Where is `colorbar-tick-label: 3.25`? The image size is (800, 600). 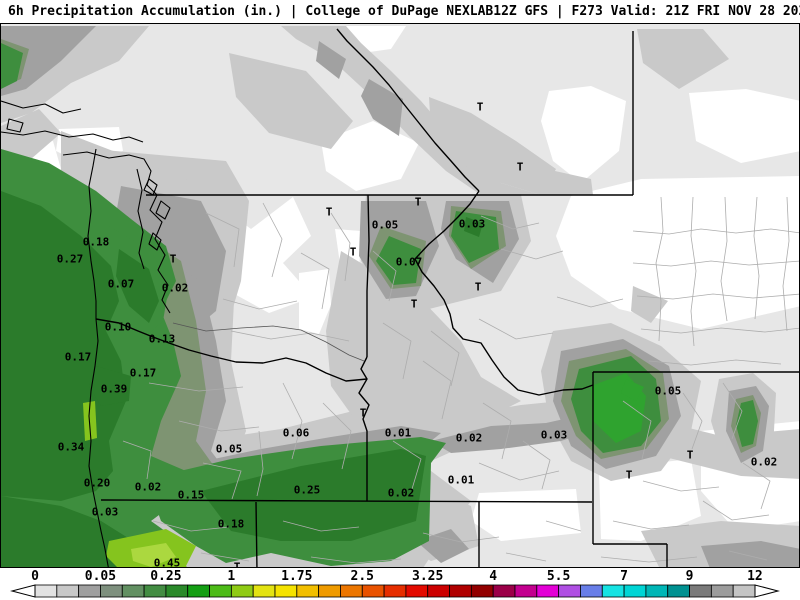
colorbar-tick-label: 3.25 is located at coordinates (428, 576).